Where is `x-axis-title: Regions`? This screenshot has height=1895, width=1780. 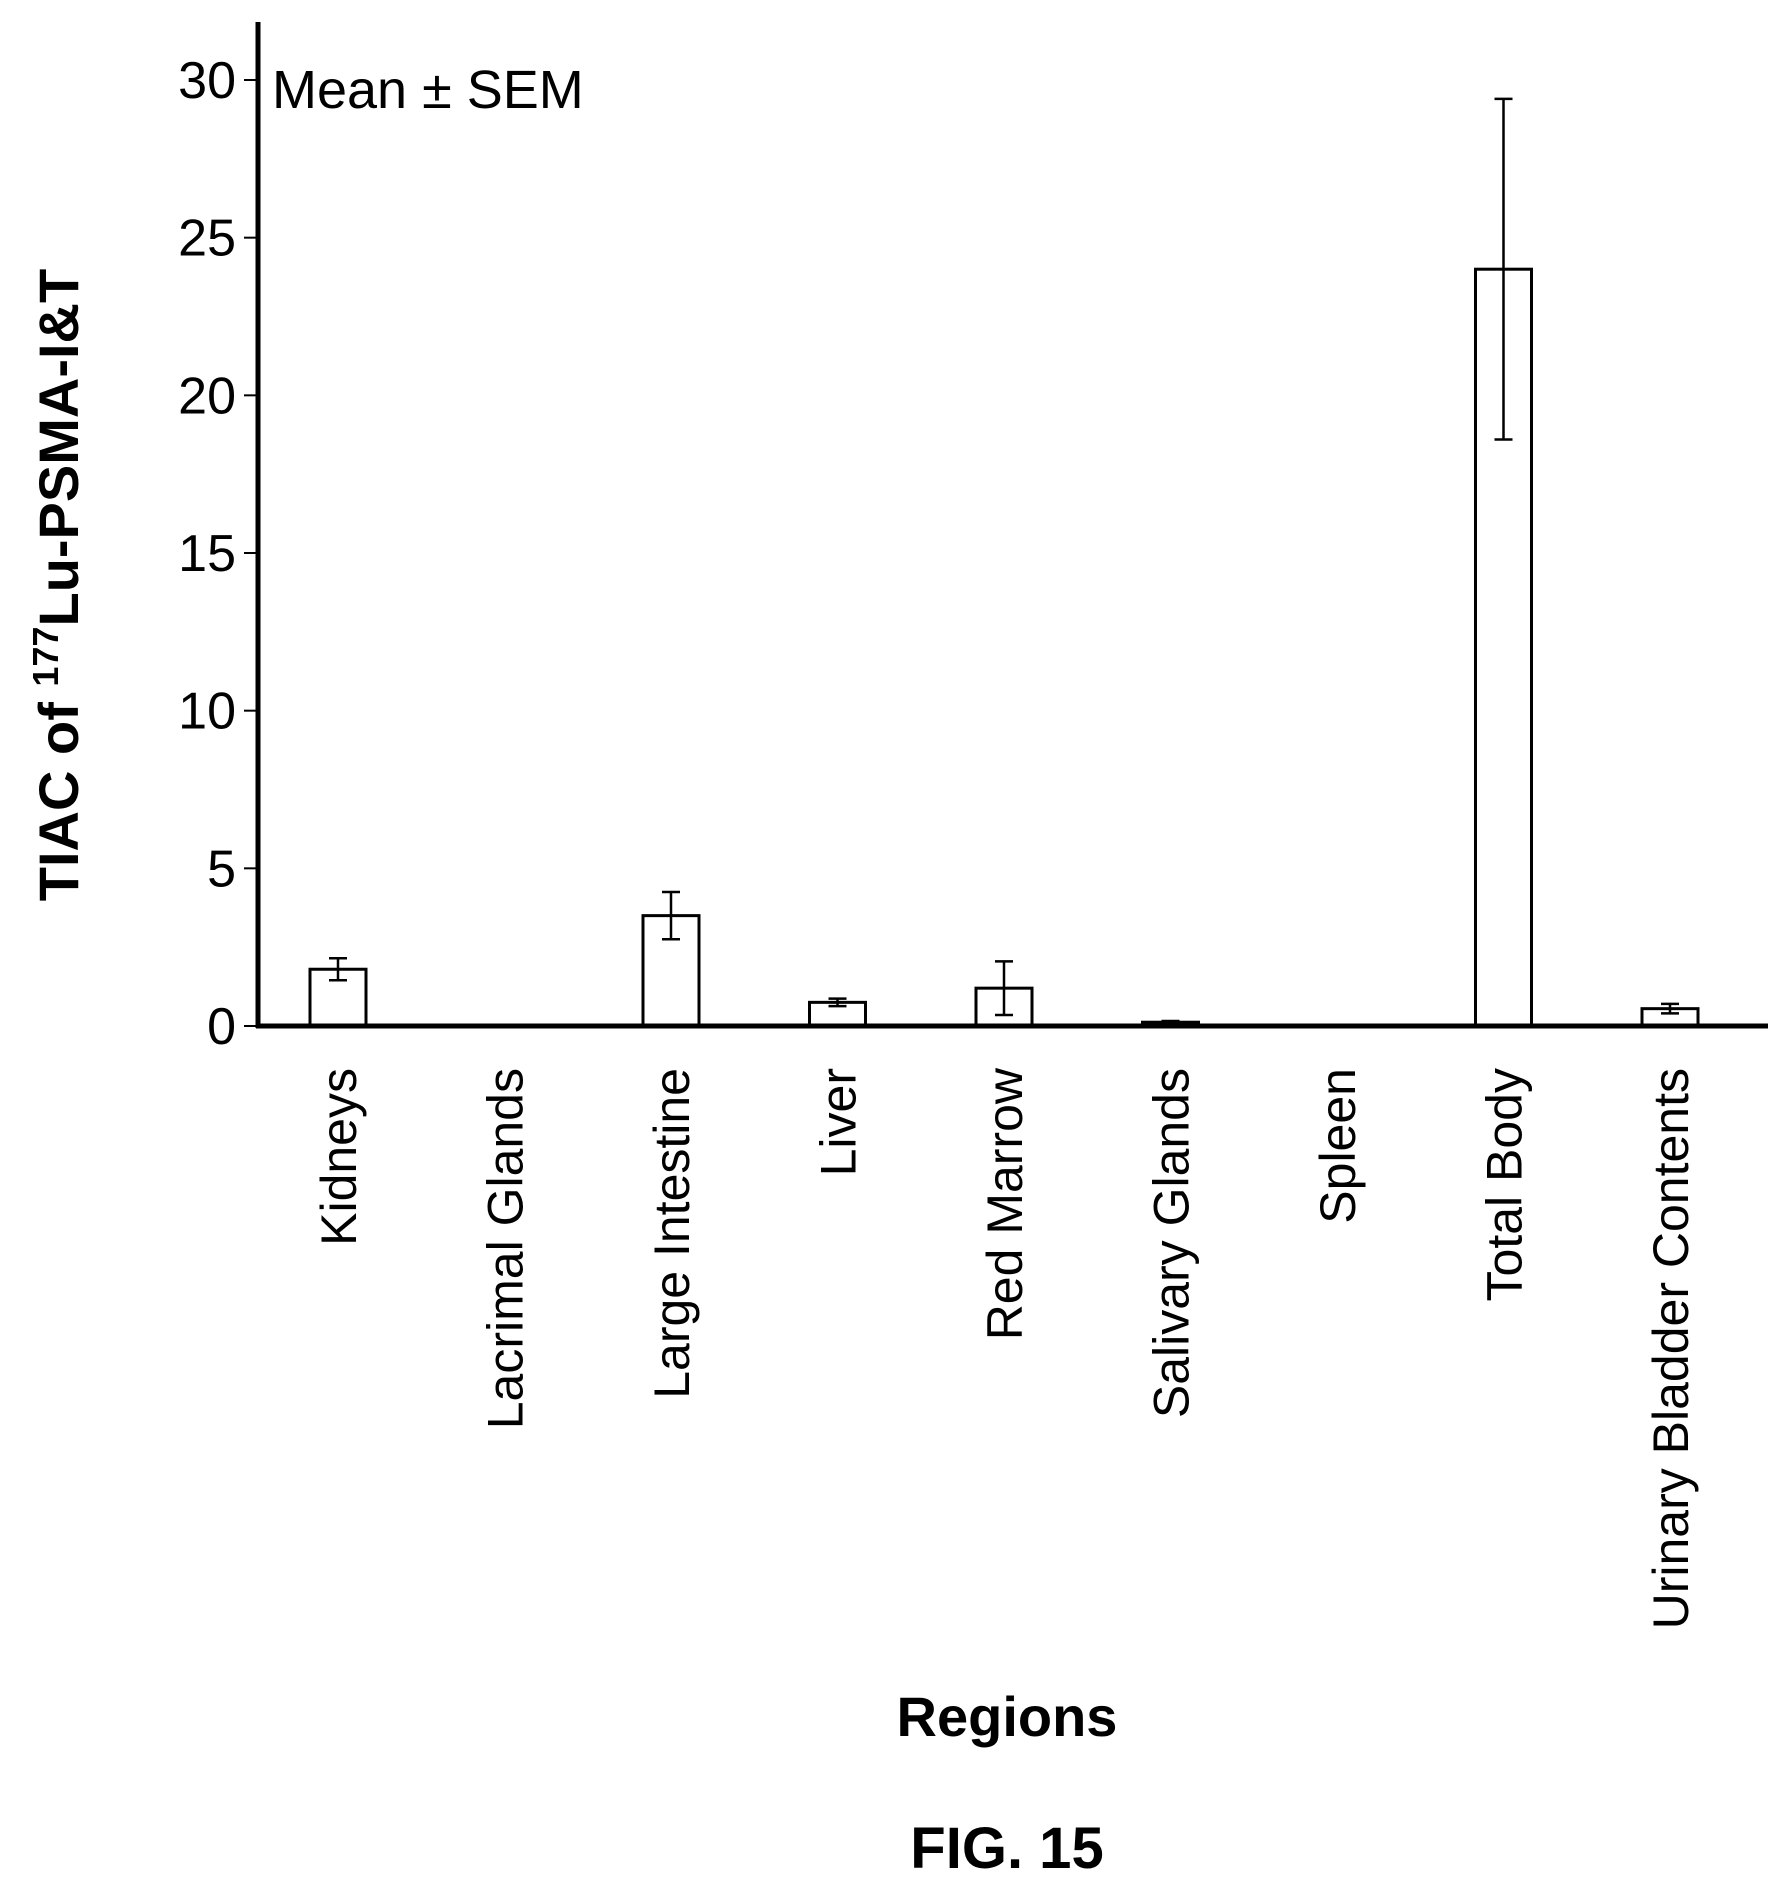
x-axis-title: Regions is located at coordinates (1007, 1716).